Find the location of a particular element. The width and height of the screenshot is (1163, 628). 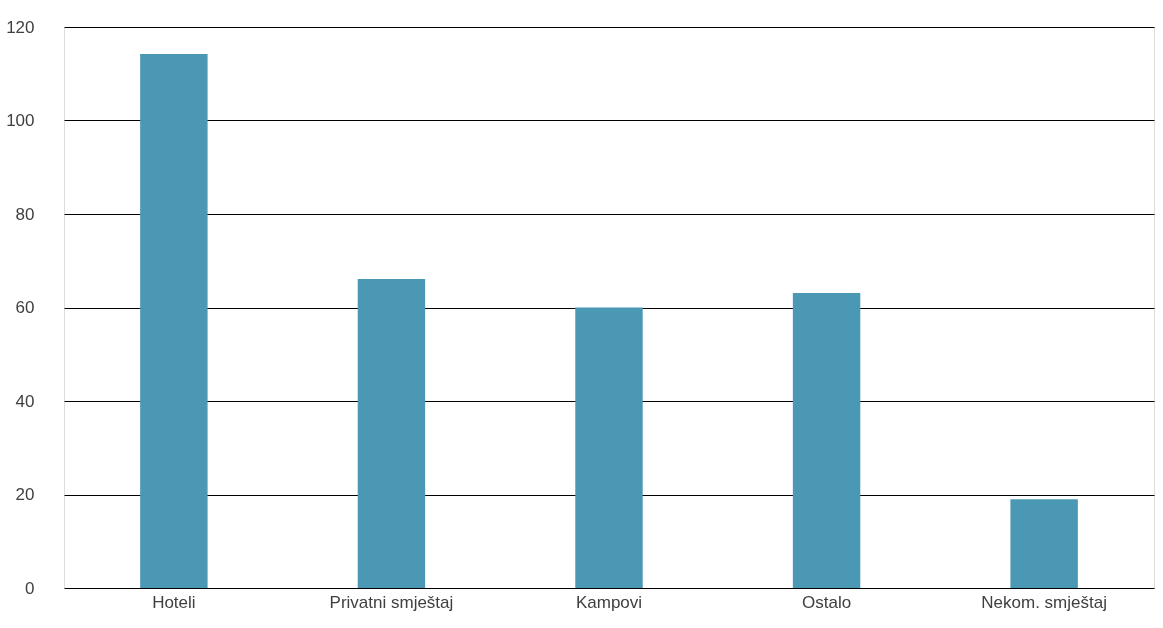

y-tick-label: 80 is located at coordinates (25, 214).